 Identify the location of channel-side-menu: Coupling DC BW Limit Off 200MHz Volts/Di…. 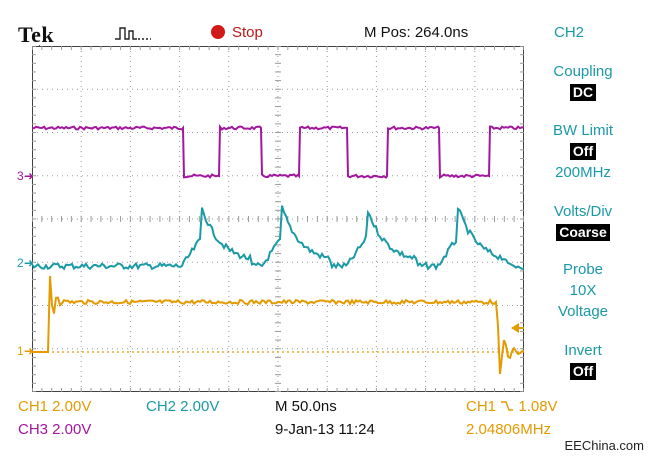
(583, 219).